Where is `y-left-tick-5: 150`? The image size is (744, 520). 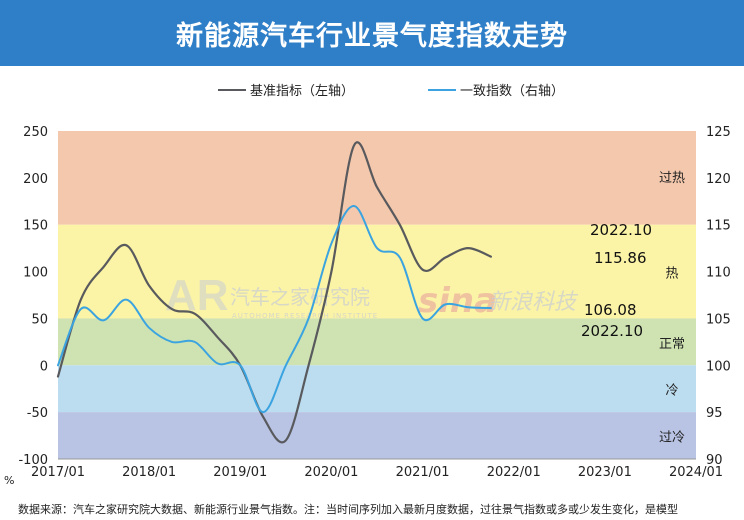 y-left-tick-5: 150 is located at coordinates (35, 226).